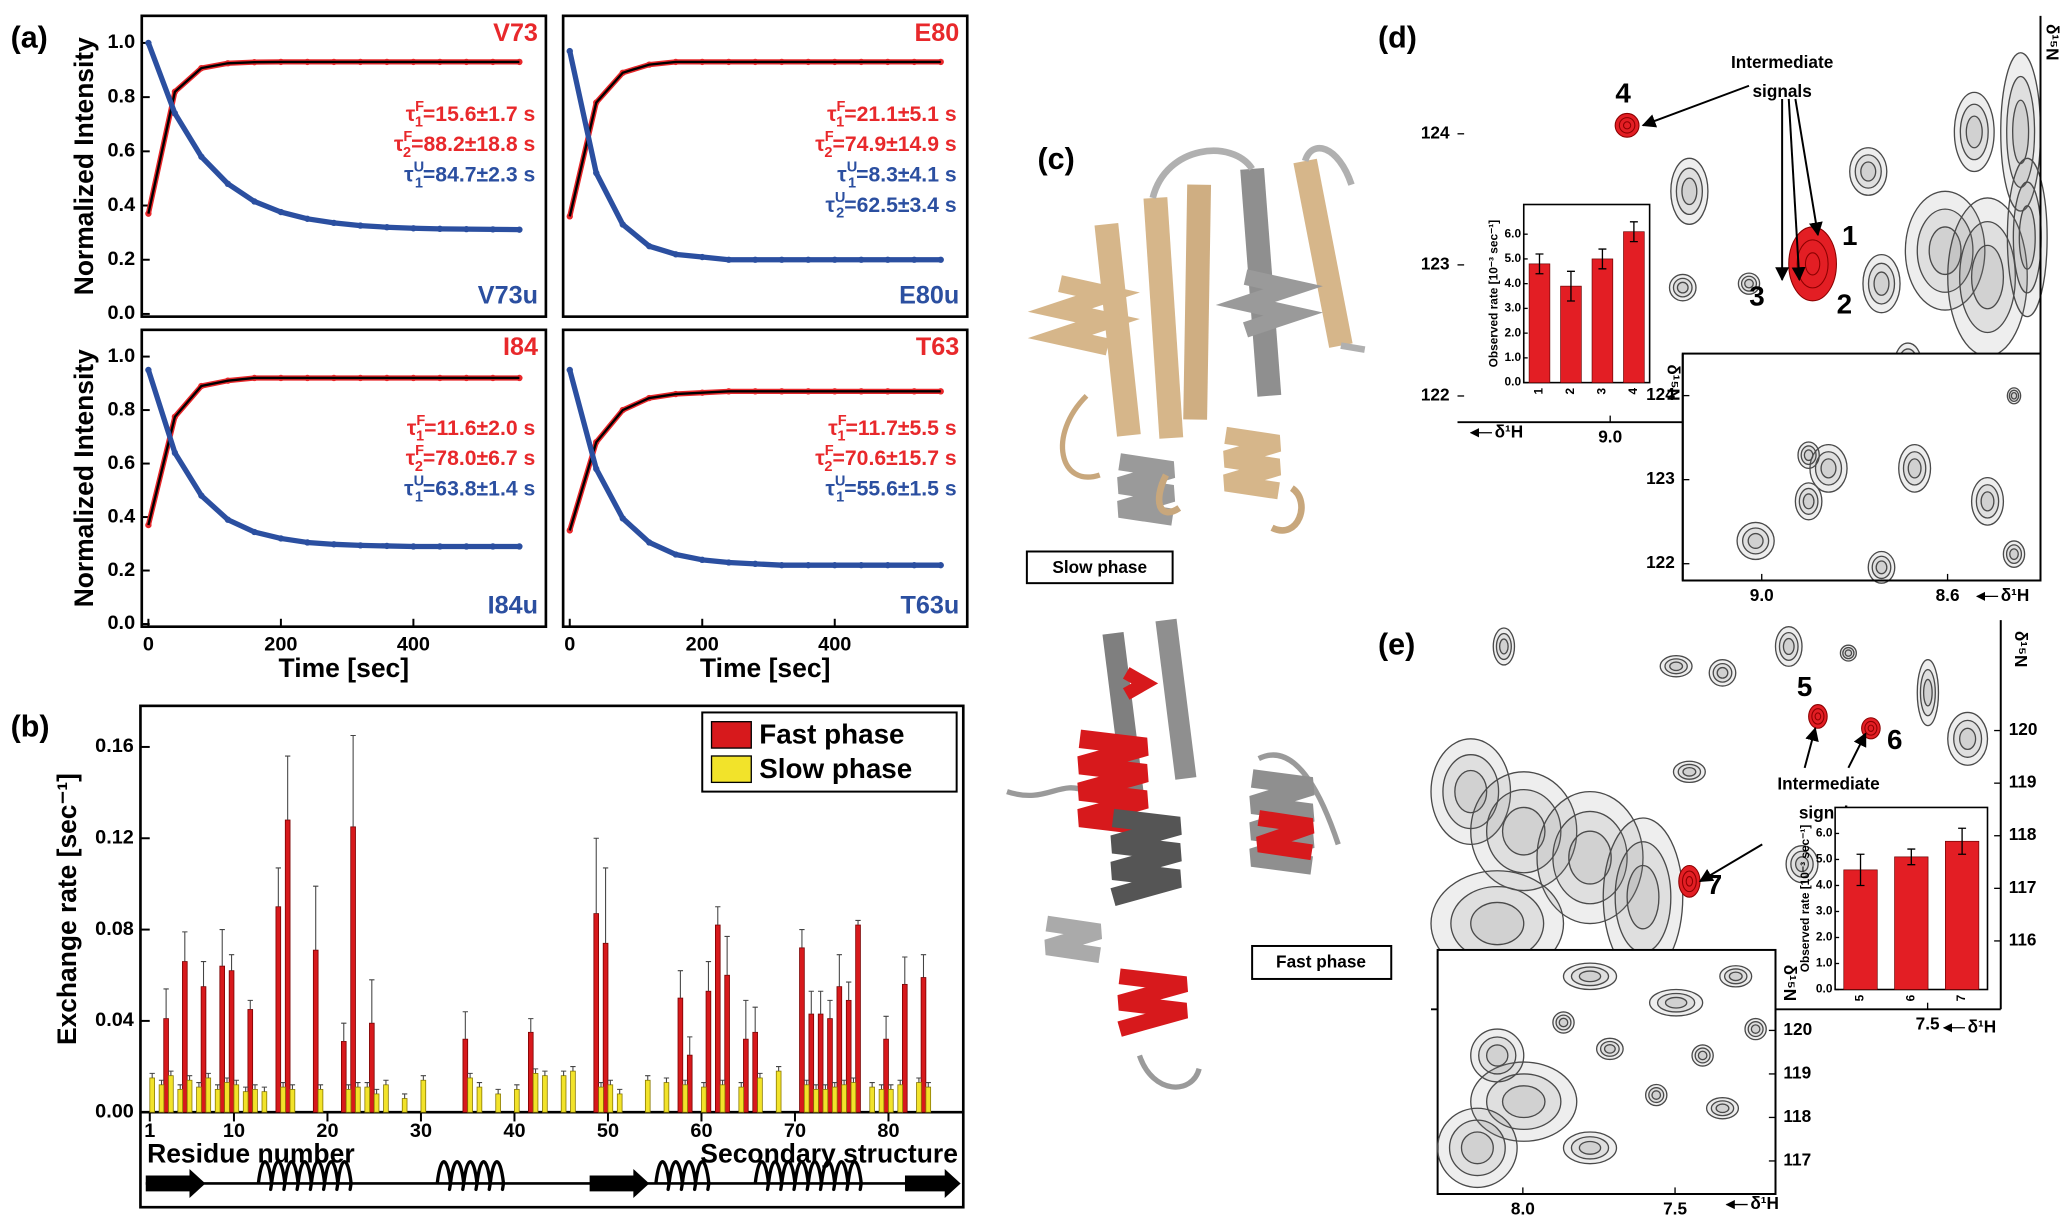 This screenshot has width=2067, height=1227. Describe the element at coordinates (122, 623) in the screenshot. I see `y-tick-label: 0.0` at that location.